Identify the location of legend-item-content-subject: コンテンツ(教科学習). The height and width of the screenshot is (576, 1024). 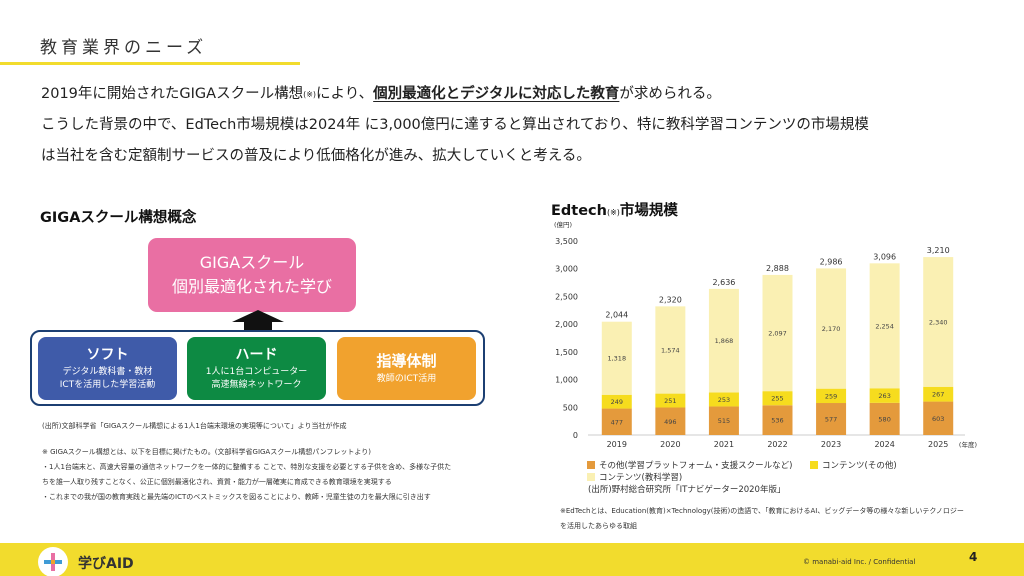
(634, 477).